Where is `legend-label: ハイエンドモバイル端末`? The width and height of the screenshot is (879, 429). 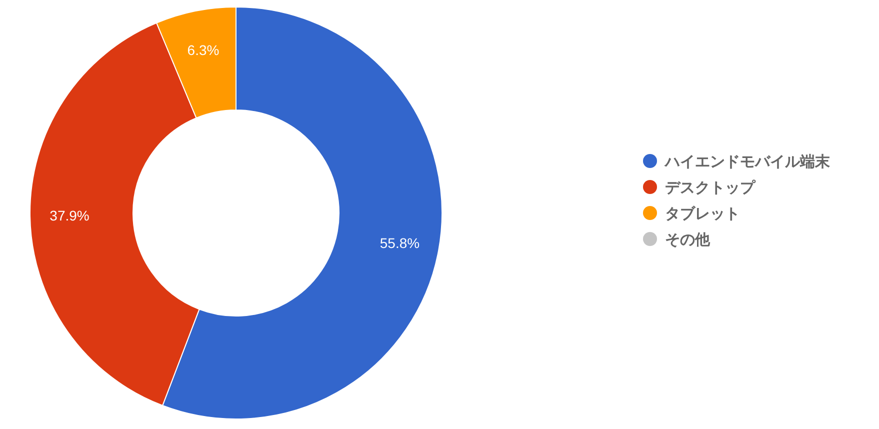 legend-label: ハイエンドモバイル端末 is located at coordinates (747, 162).